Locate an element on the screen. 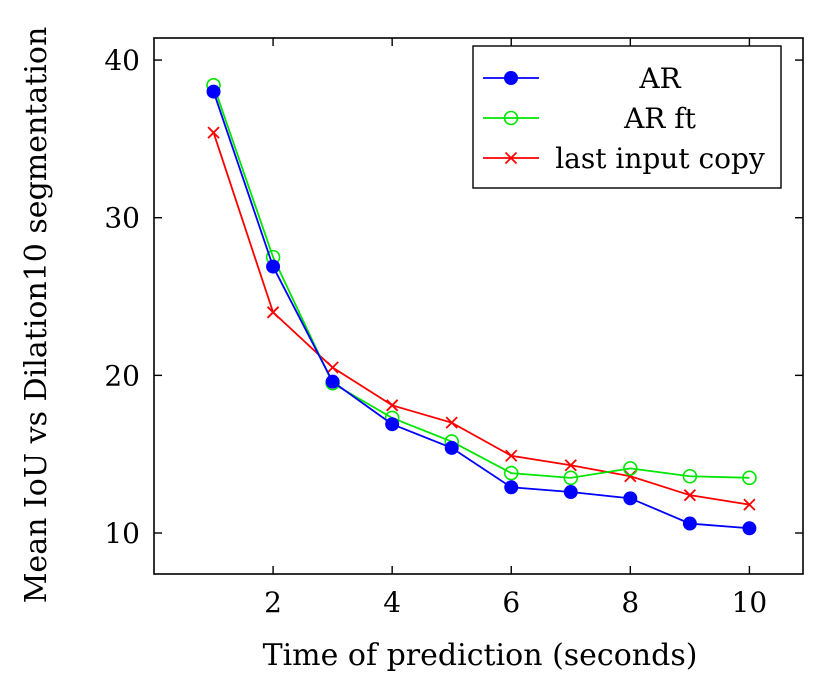 The width and height of the screenshot is (832, 690). legend-label: last input copy is located at coordinates (660, 158).